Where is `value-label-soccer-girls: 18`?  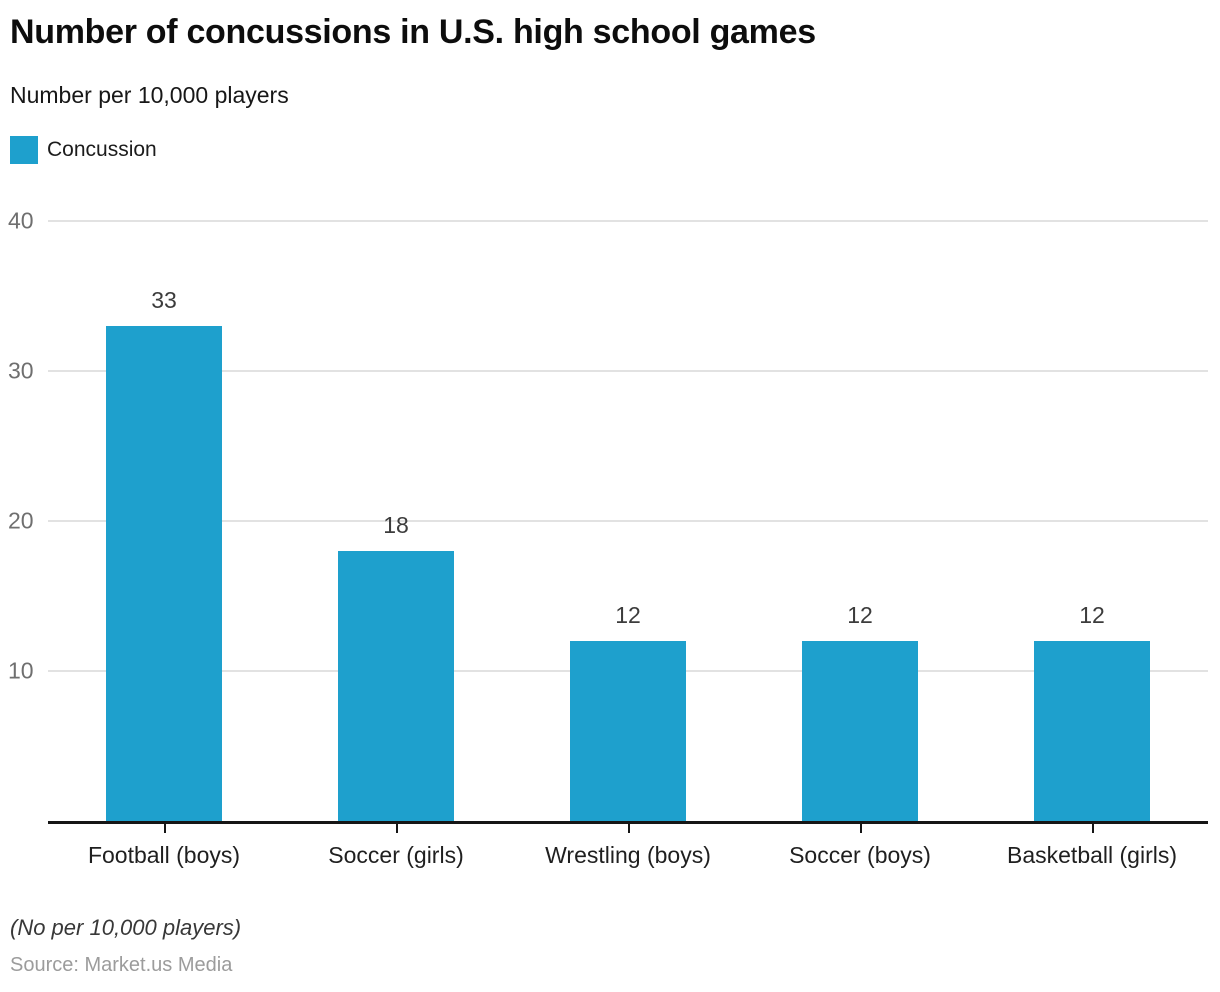 value-label-soccer-girls: 18 is located at coordinates (396, 525).